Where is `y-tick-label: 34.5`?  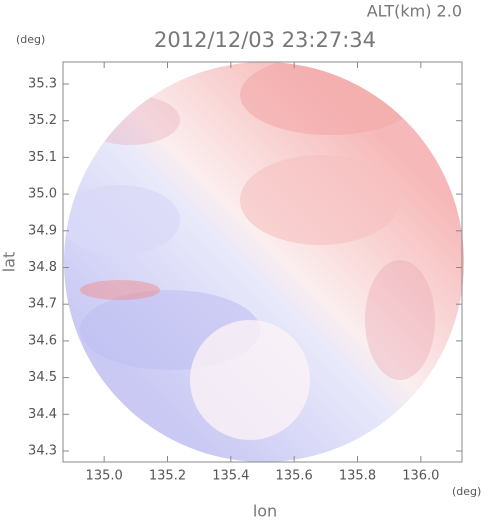
y-tick-label: 34.5 is located at coordinates (42, 377).